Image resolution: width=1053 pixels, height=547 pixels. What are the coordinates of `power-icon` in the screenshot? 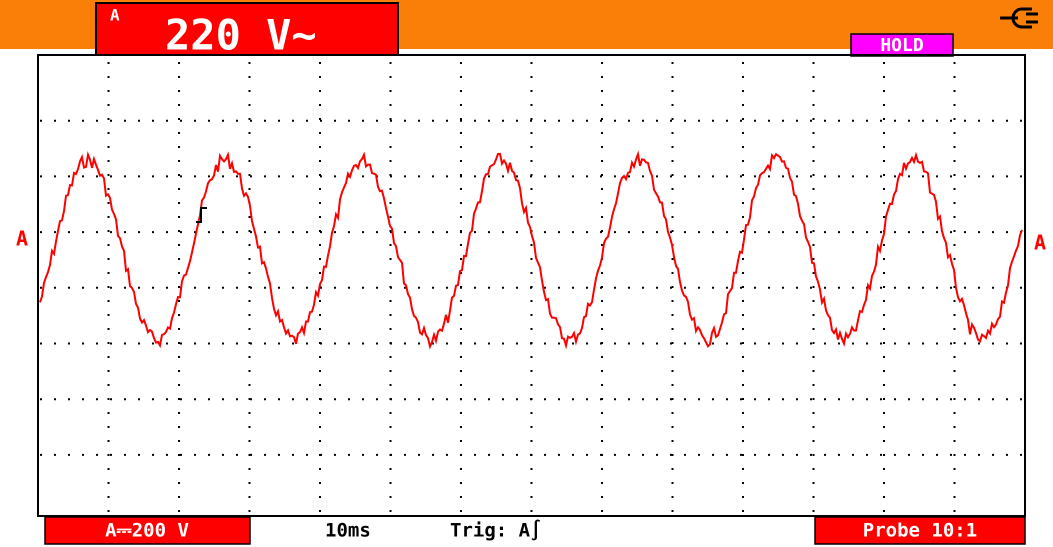 It's located at (1019, 18).